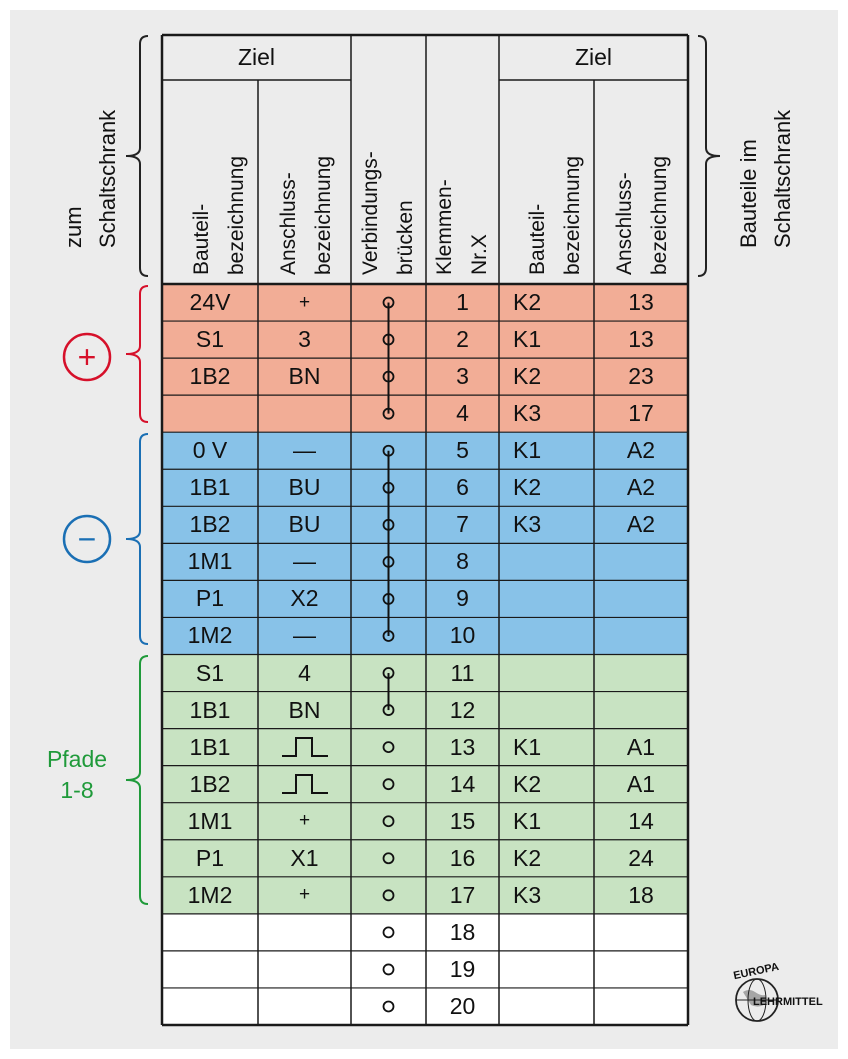  I want to click on conn-r-cell: 17, so click(641, 413).